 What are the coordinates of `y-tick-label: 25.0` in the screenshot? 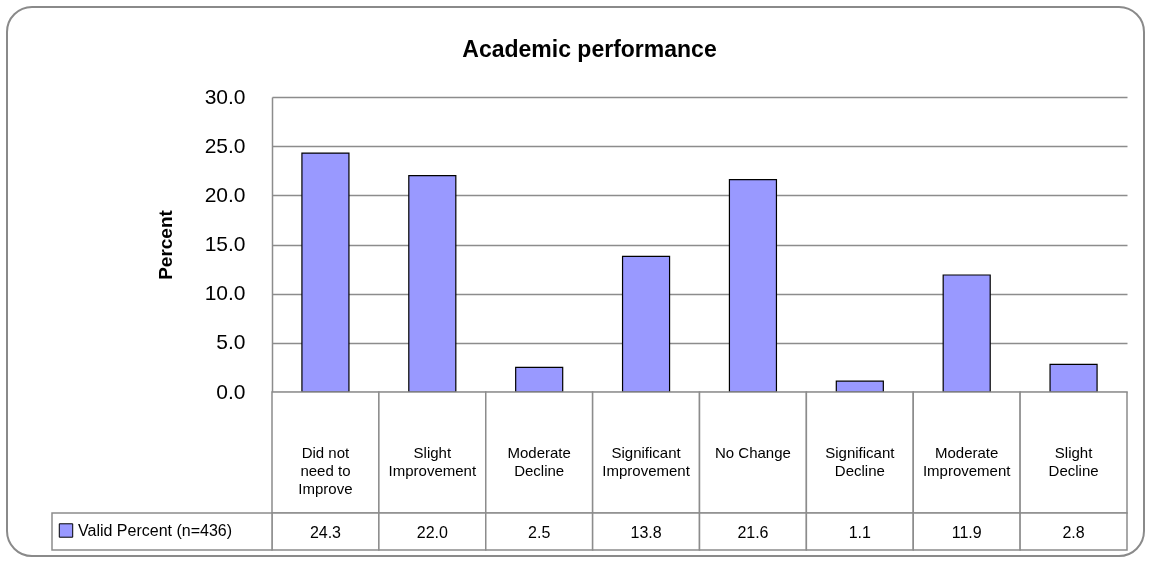 It's located at (225, 145).